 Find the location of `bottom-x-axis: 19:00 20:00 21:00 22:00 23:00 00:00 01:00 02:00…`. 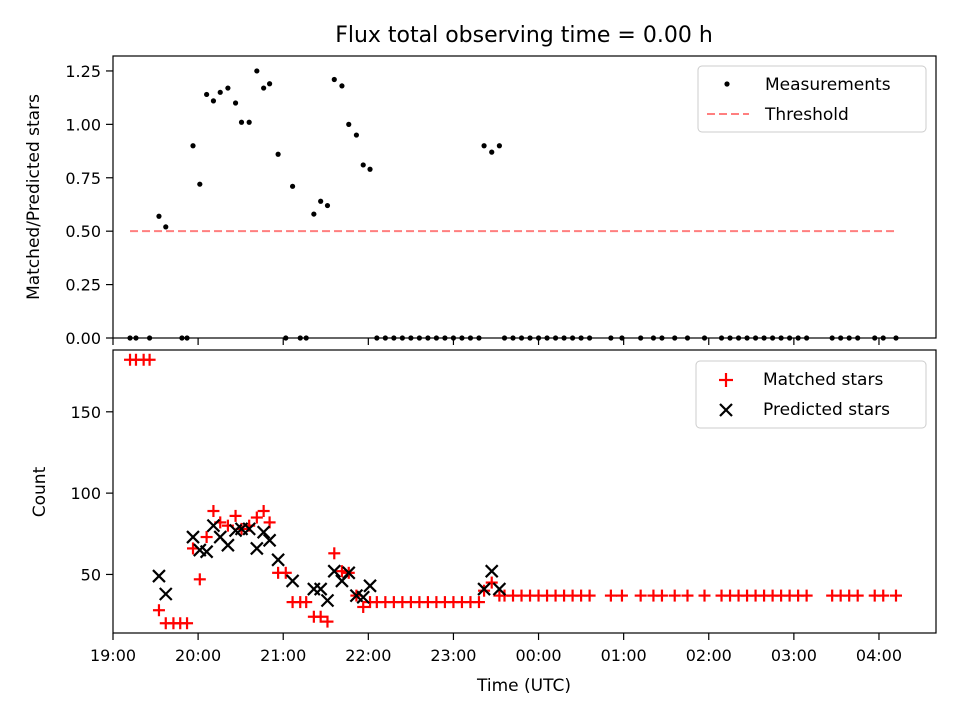

bottom-x-axis: 19:00 20:00 21:00 22:00 23:00 00:00 01:00 02:00… is located at coordinates (496, 649).